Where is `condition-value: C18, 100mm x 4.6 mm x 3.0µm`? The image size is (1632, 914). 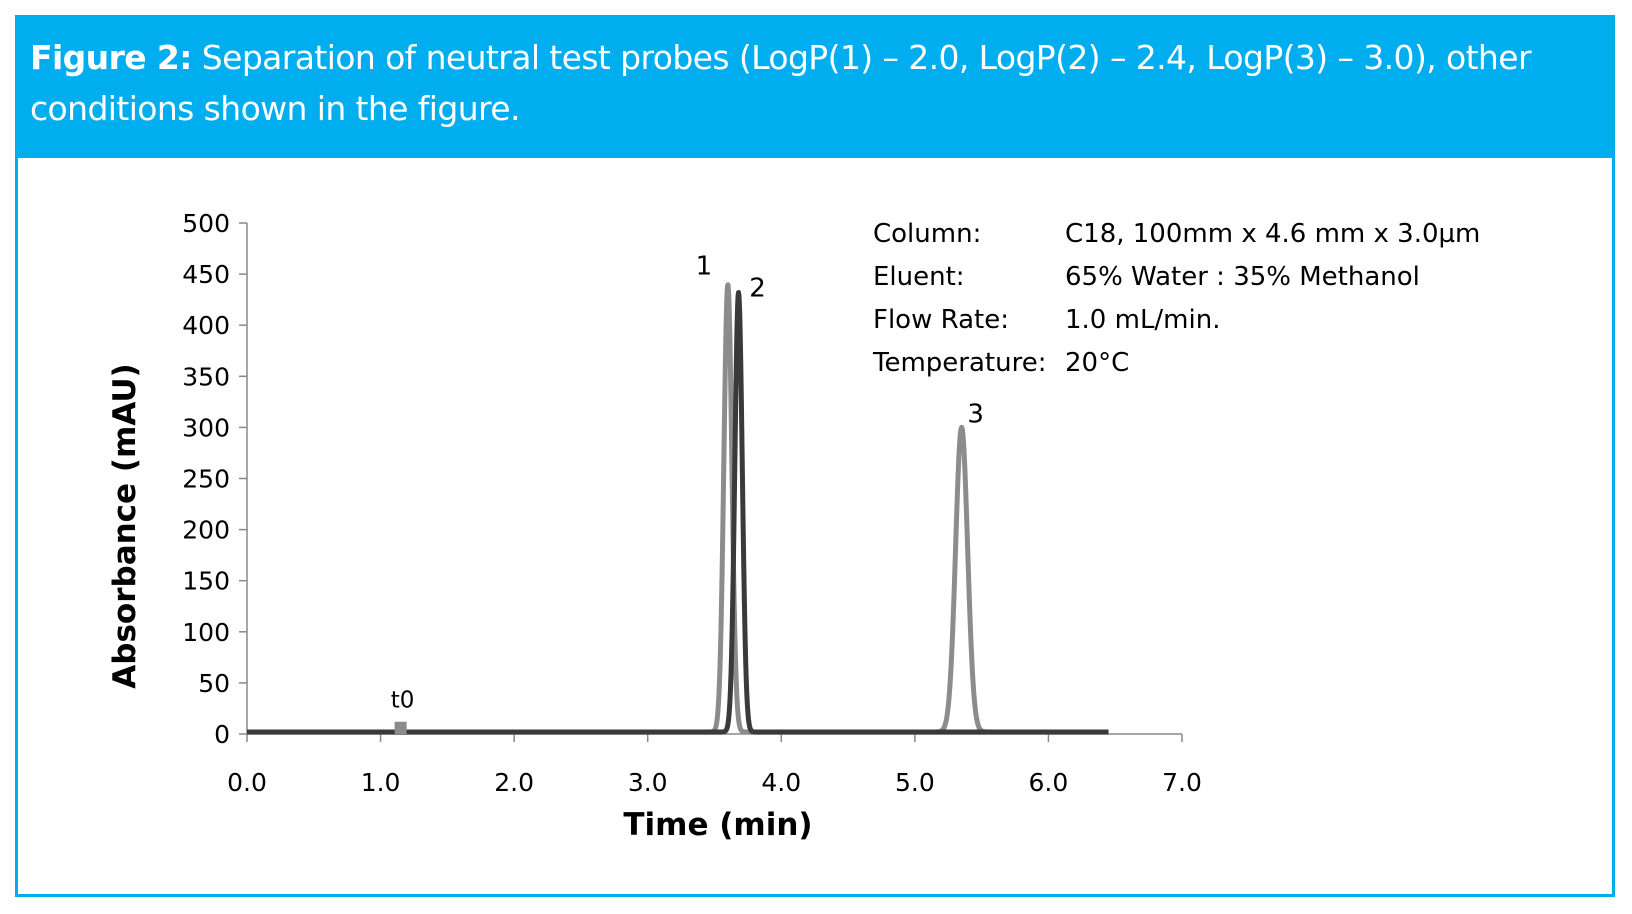
condition-value: C18, 100mm x 4.6 mm x 3.0µm is located at coordinates (1272, 234).